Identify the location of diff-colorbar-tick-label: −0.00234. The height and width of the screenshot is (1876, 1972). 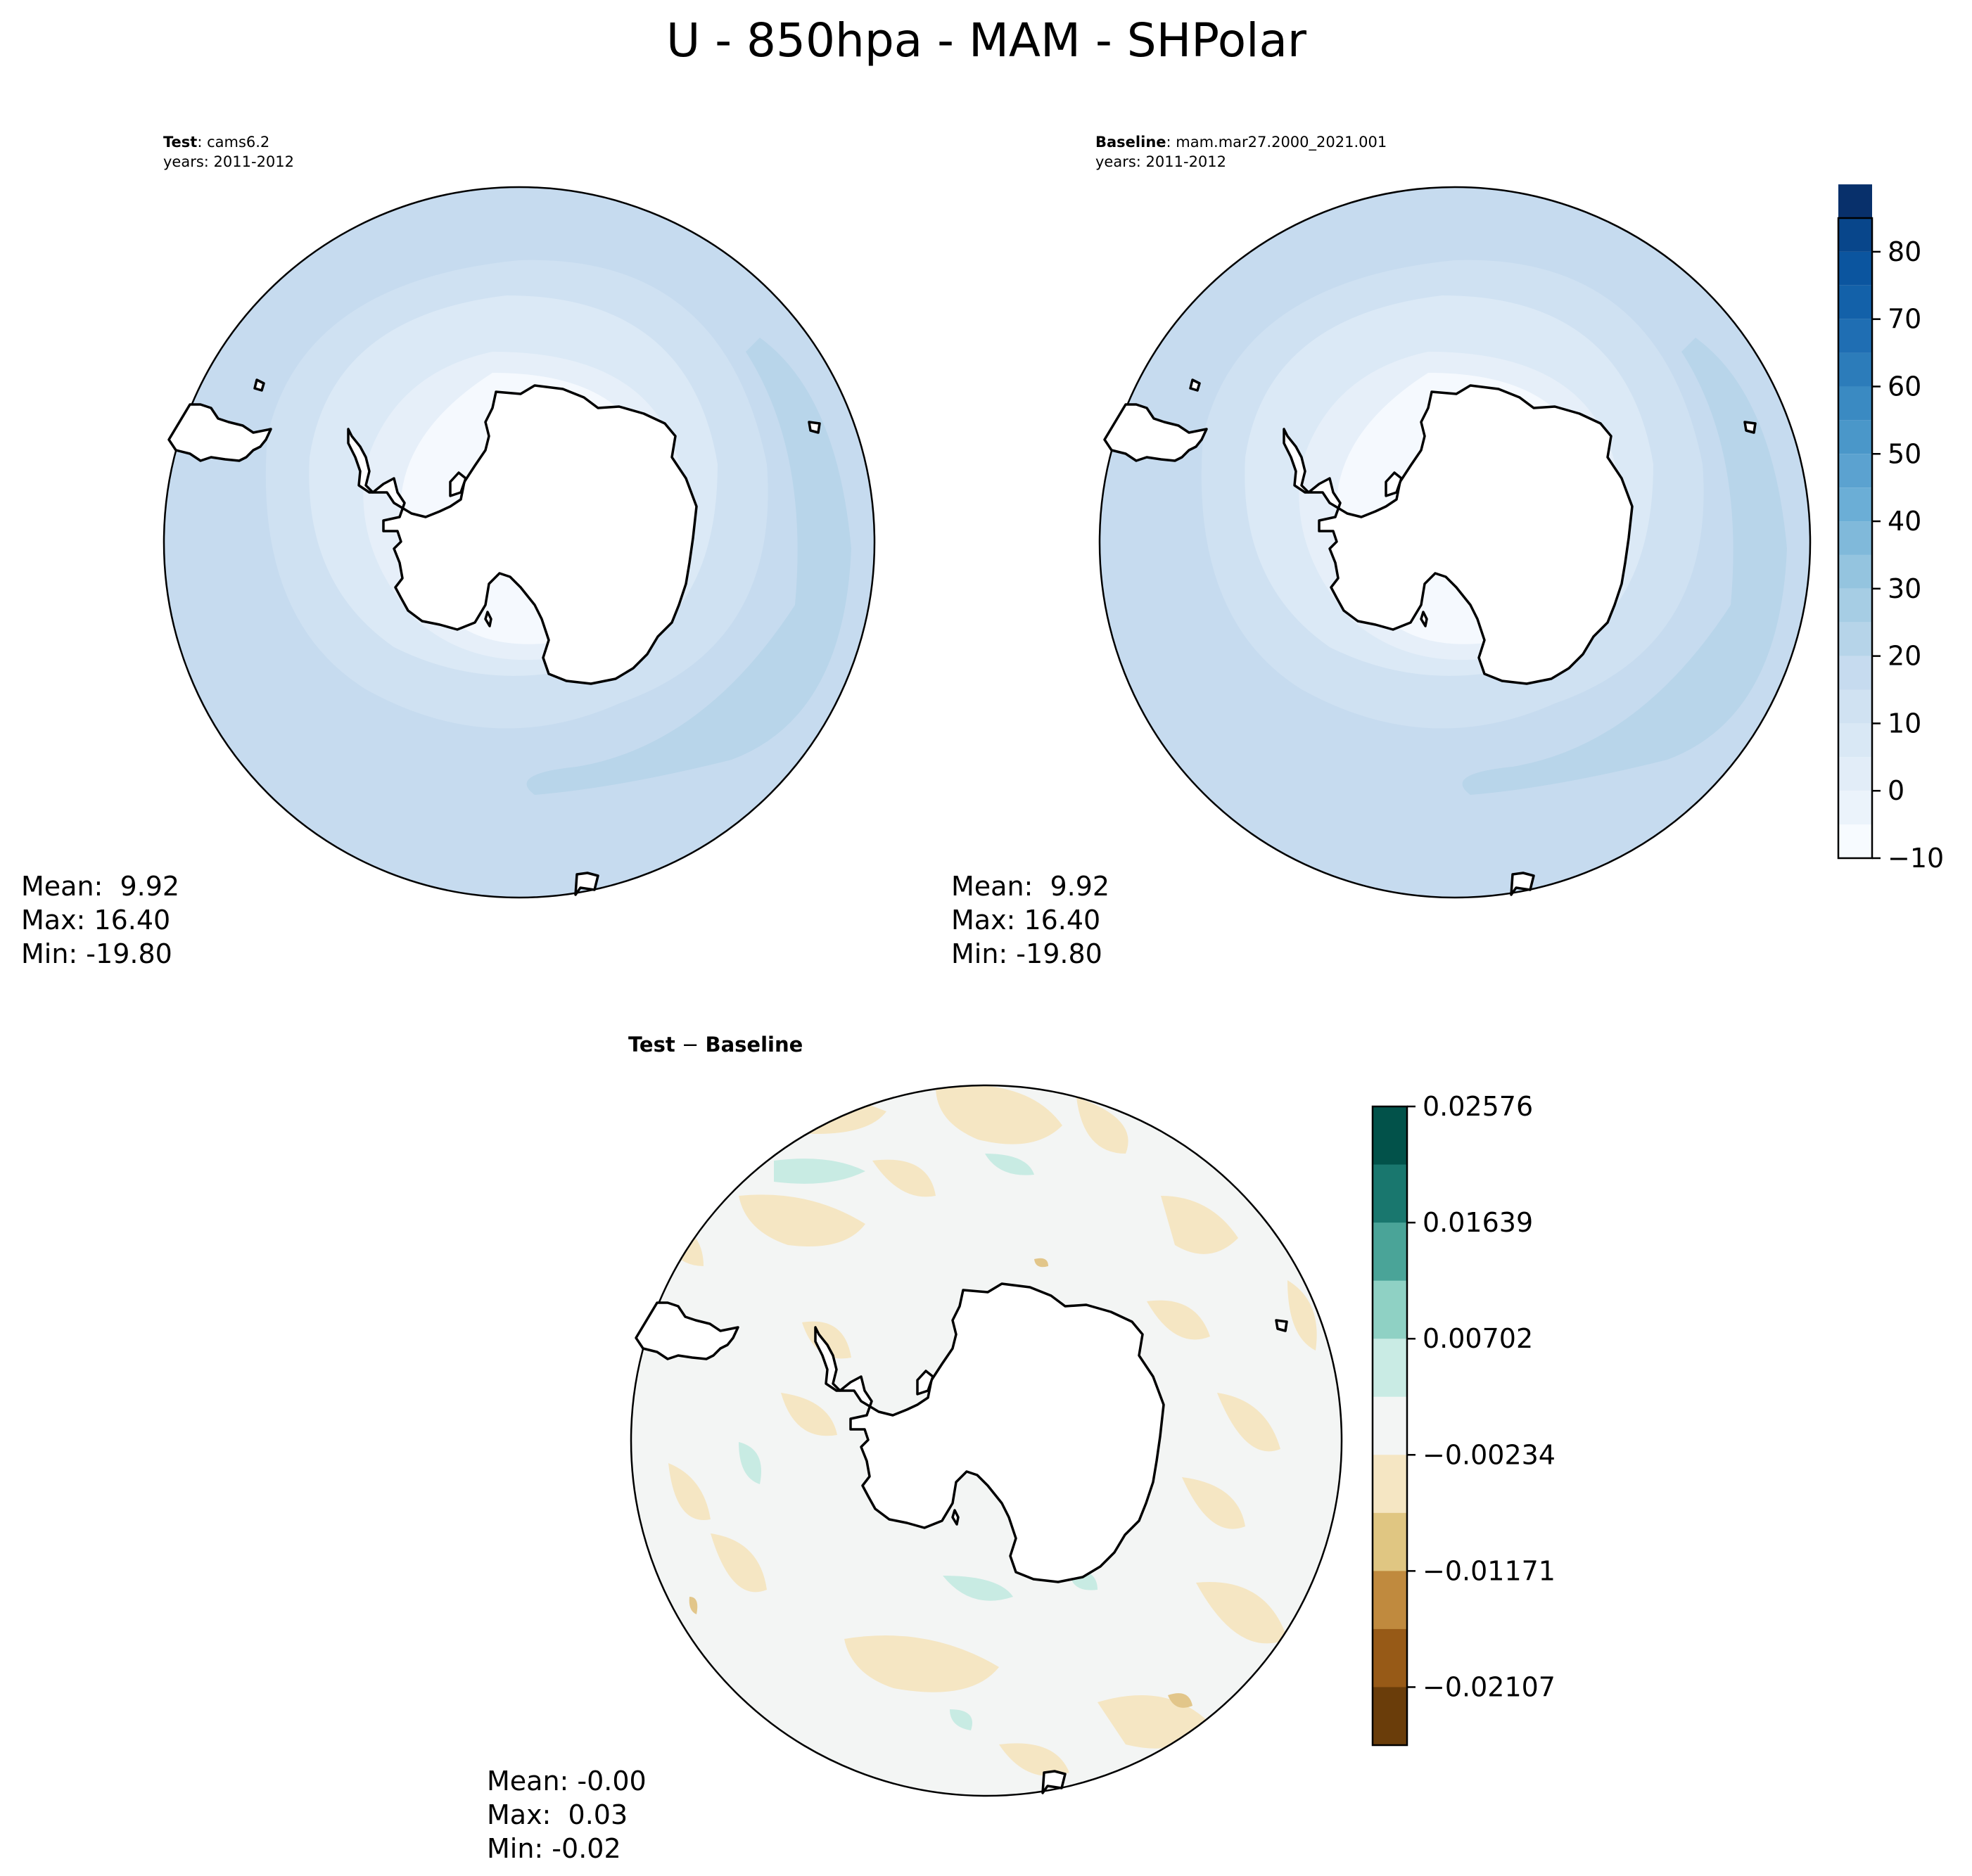
(1490, 1455).